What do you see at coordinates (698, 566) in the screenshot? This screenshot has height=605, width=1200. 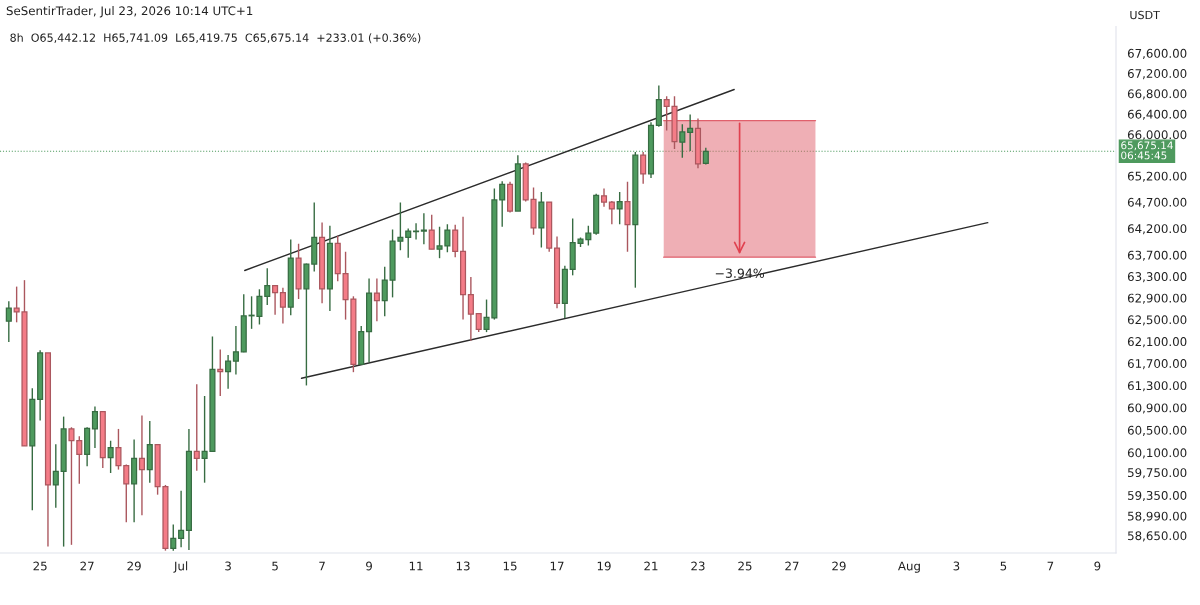 I see `x-tick-label: 23` at bounding box center [698, 566].